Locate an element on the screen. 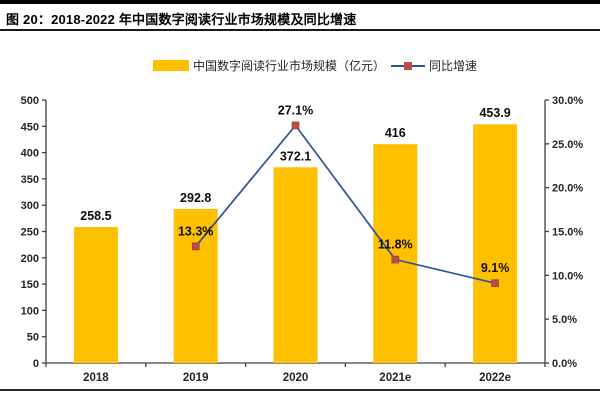 The height and width of the screenshot is (400, 600). left-axis-tick-label: 200 is located at coordinates (30, 259).